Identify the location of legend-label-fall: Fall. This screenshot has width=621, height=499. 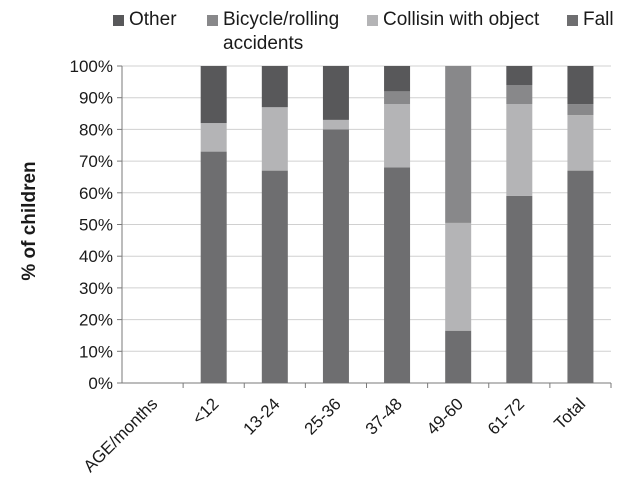
(598, 19).